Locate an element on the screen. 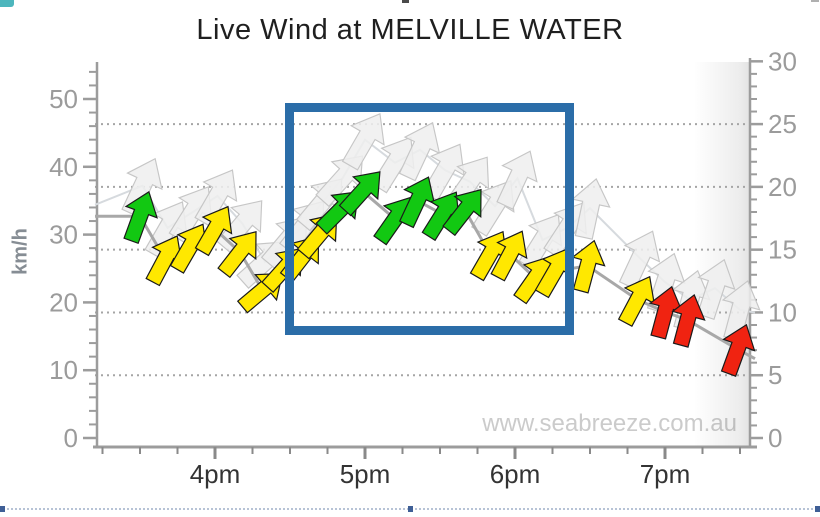 The image size is (820, 517). y-left-tick-label: 50 is located at coordinates (63, 99).